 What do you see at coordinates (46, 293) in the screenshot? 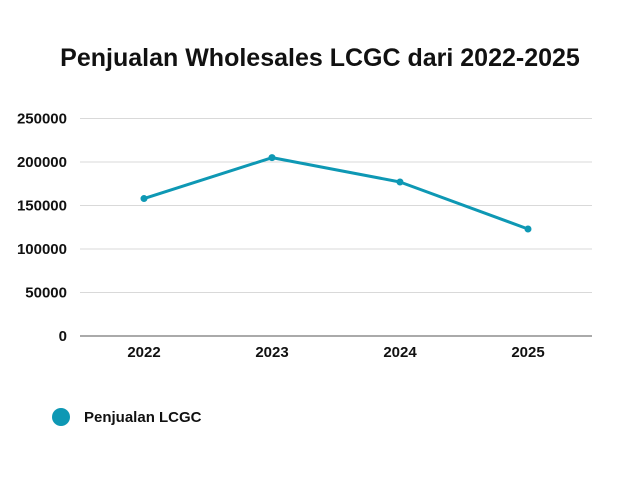
I see `y-tick-label: 50000` at bounding box center [46, 293].